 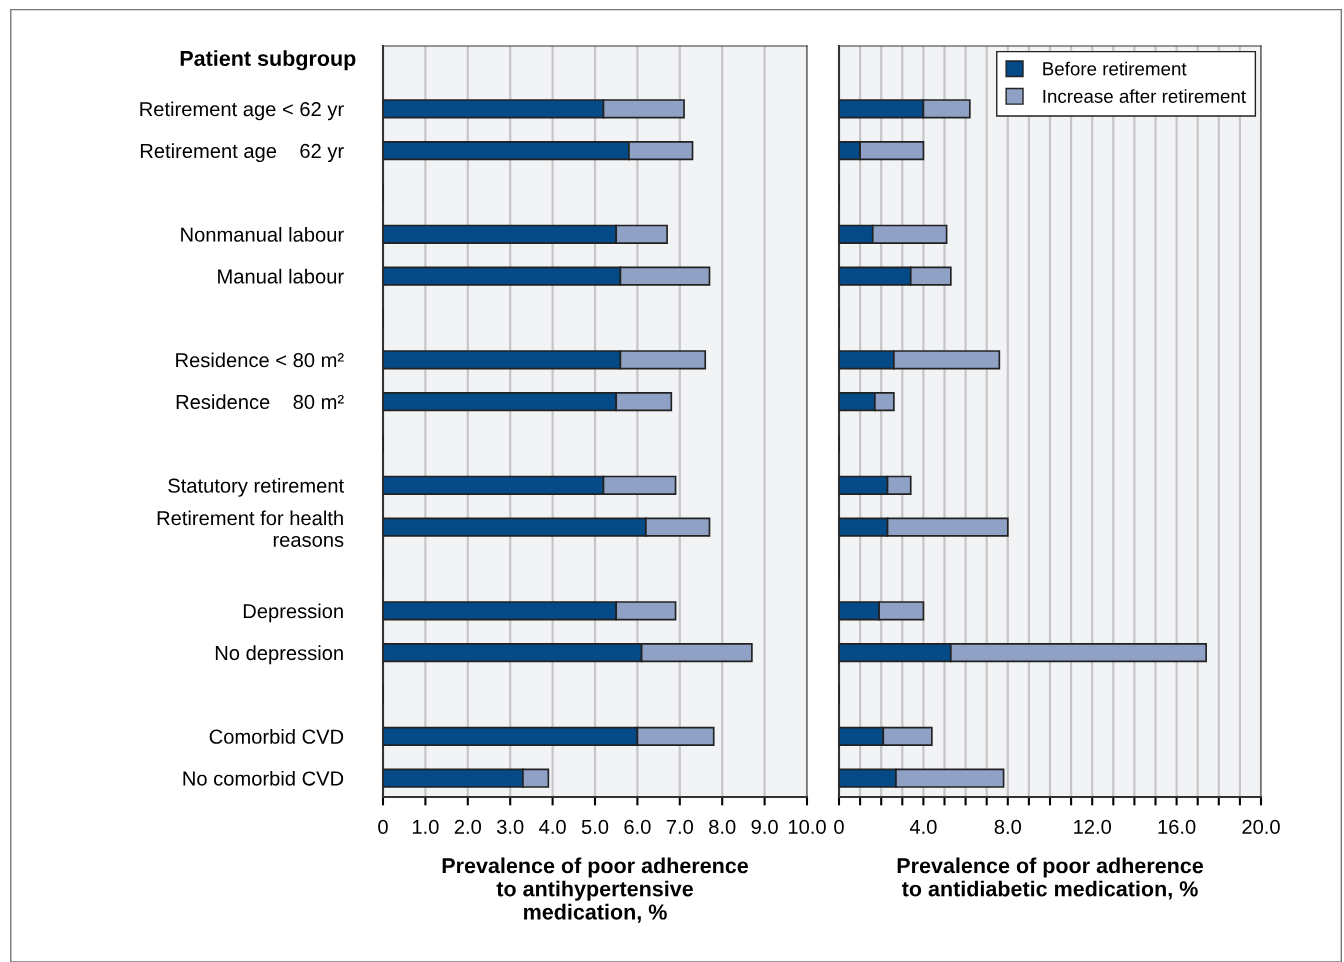 What do you see at coordinates (637, 827) in the screenshot?
I see `x-tick-label: 6.0` at bounding box center [637, 827].